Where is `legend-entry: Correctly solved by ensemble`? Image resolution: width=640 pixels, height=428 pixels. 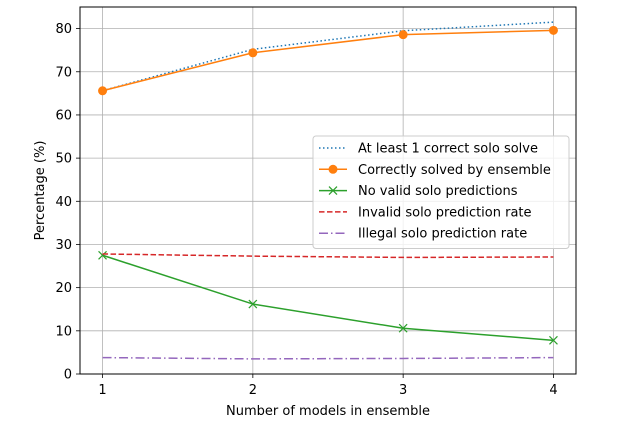
legend-entry: Correctly solved by ensemble is located at coordinates (454, 170).